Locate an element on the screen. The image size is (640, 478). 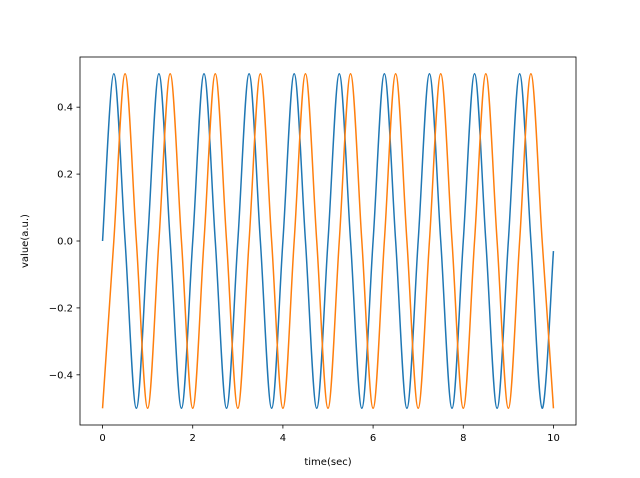
y-axis-ticks: −0.4 −0.2 0.0 0.2 0.4 is located at coordinates (64, 242).